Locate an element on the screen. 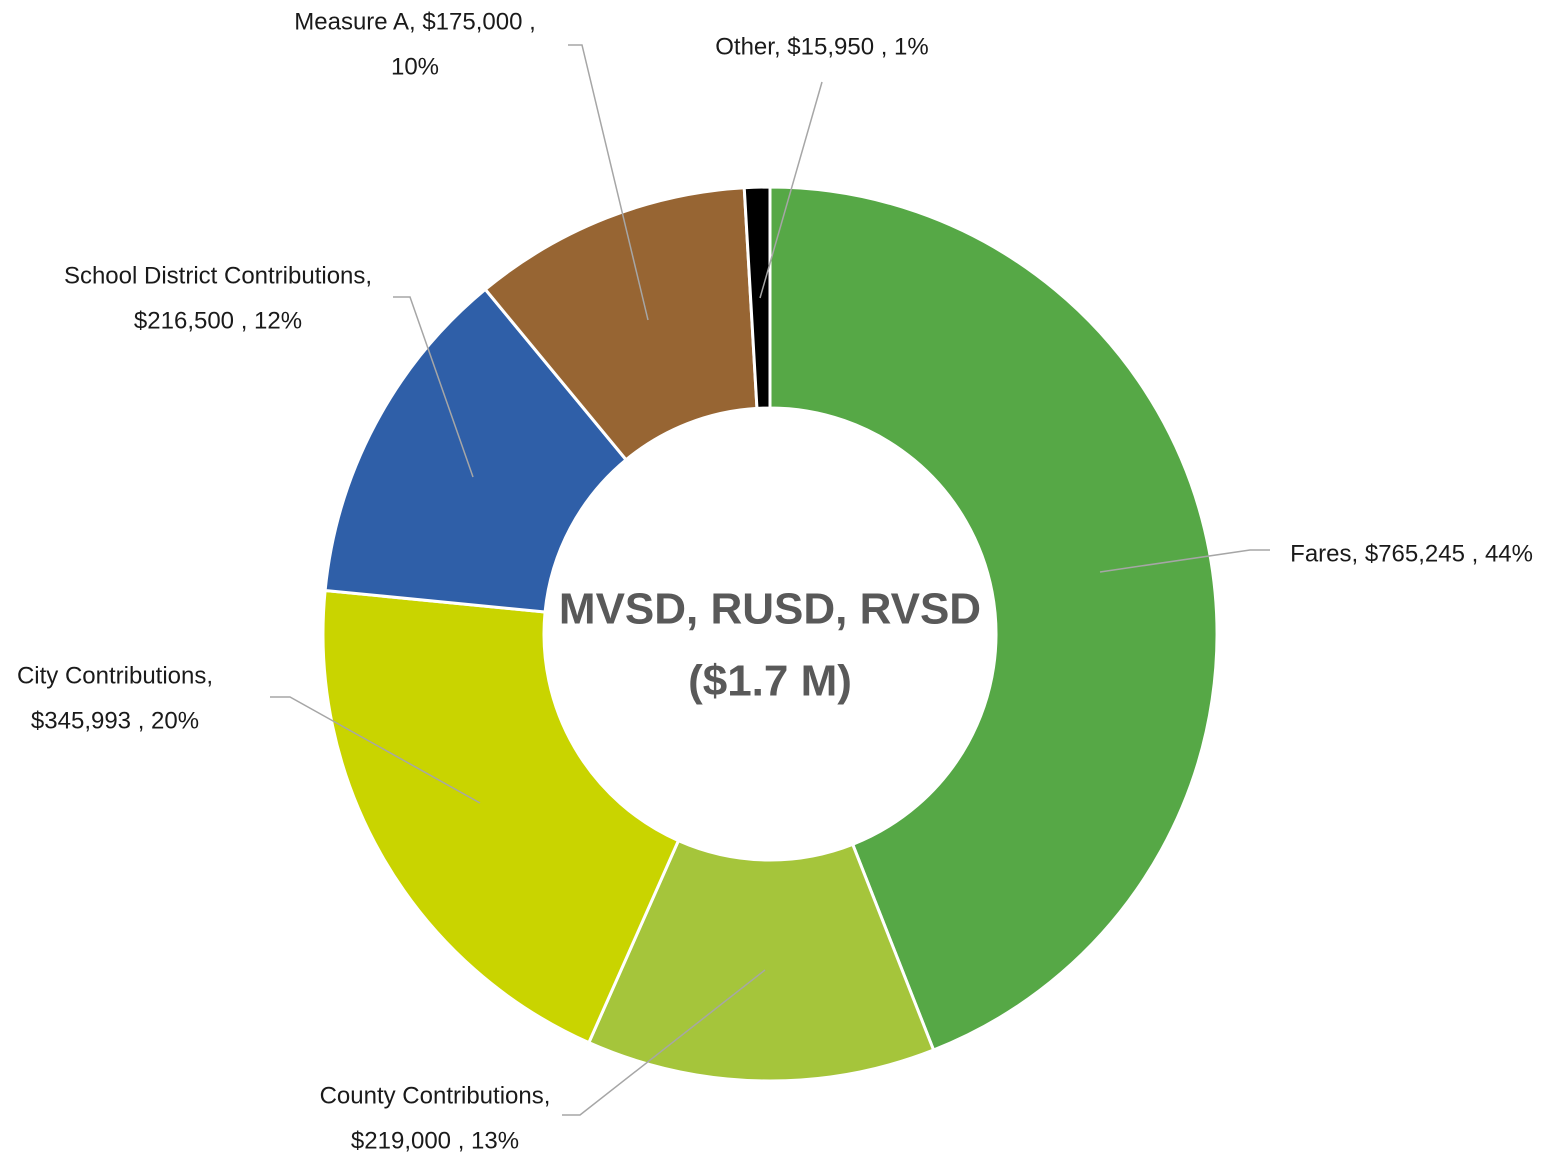  data-label: $345,993 , 20% is located at coordinates (115, 720).